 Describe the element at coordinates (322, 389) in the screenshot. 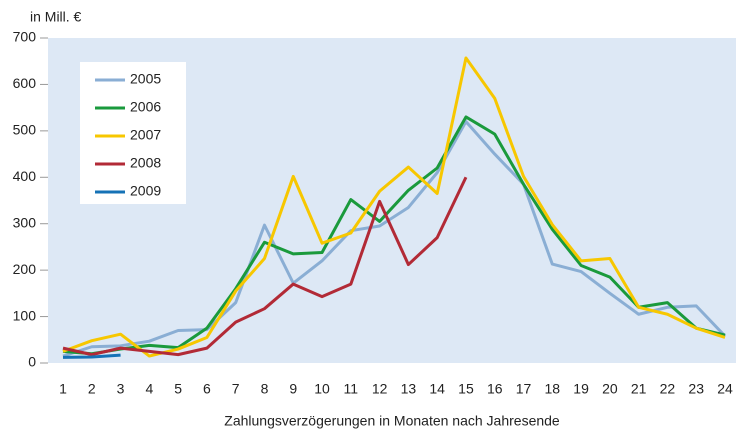

I see `x-tick-label: 10` at that location.